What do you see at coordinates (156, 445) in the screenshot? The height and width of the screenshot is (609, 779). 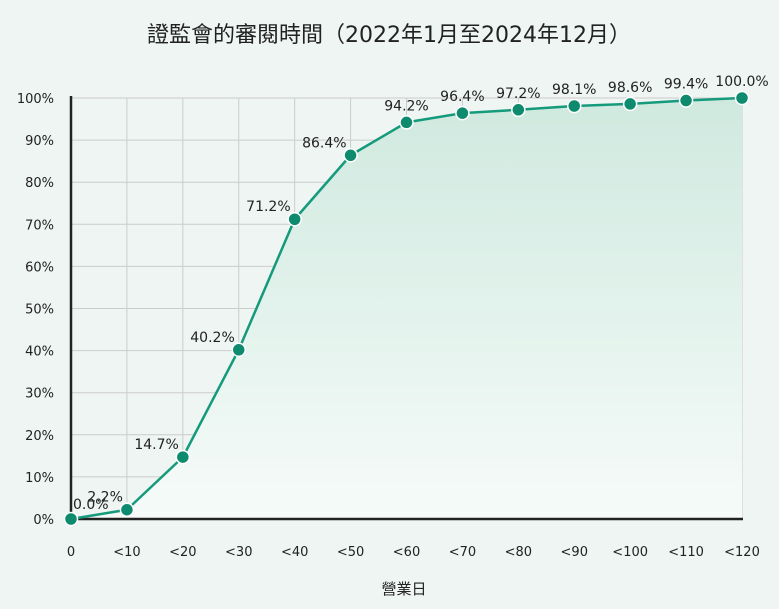 I see `data-label: 14.7%` at bounding box center [156, 445].